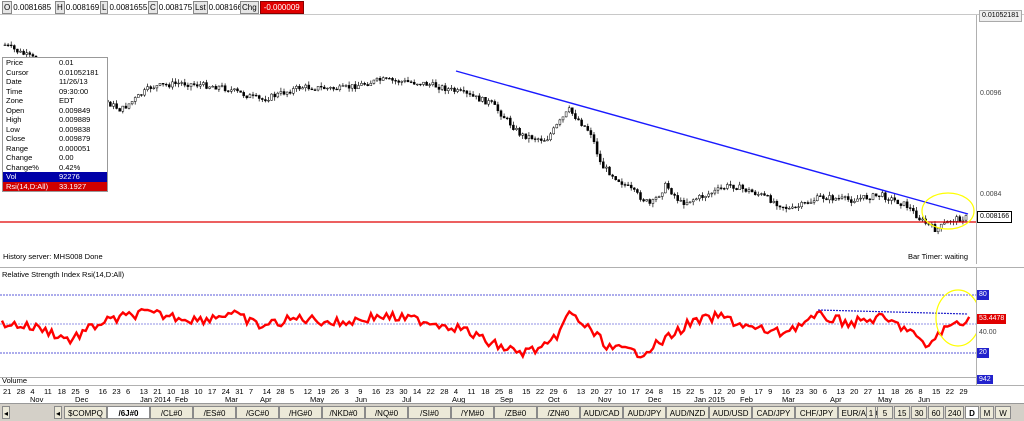  Describe the element at coordinates (773, 412) in the screenshot. I see `symbol-tab: CAD/JPY` at that location.